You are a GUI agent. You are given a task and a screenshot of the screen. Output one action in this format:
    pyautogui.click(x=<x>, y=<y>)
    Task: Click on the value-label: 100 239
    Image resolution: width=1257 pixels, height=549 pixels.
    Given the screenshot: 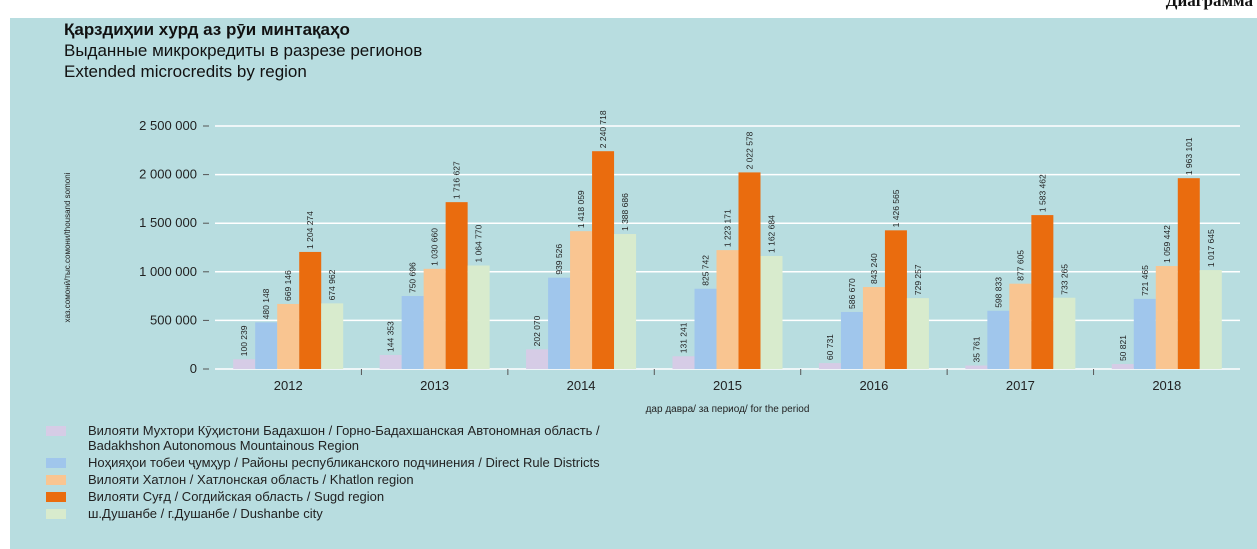 What is the action you would take?
    pyautogui.click(x=244, y=340)
    